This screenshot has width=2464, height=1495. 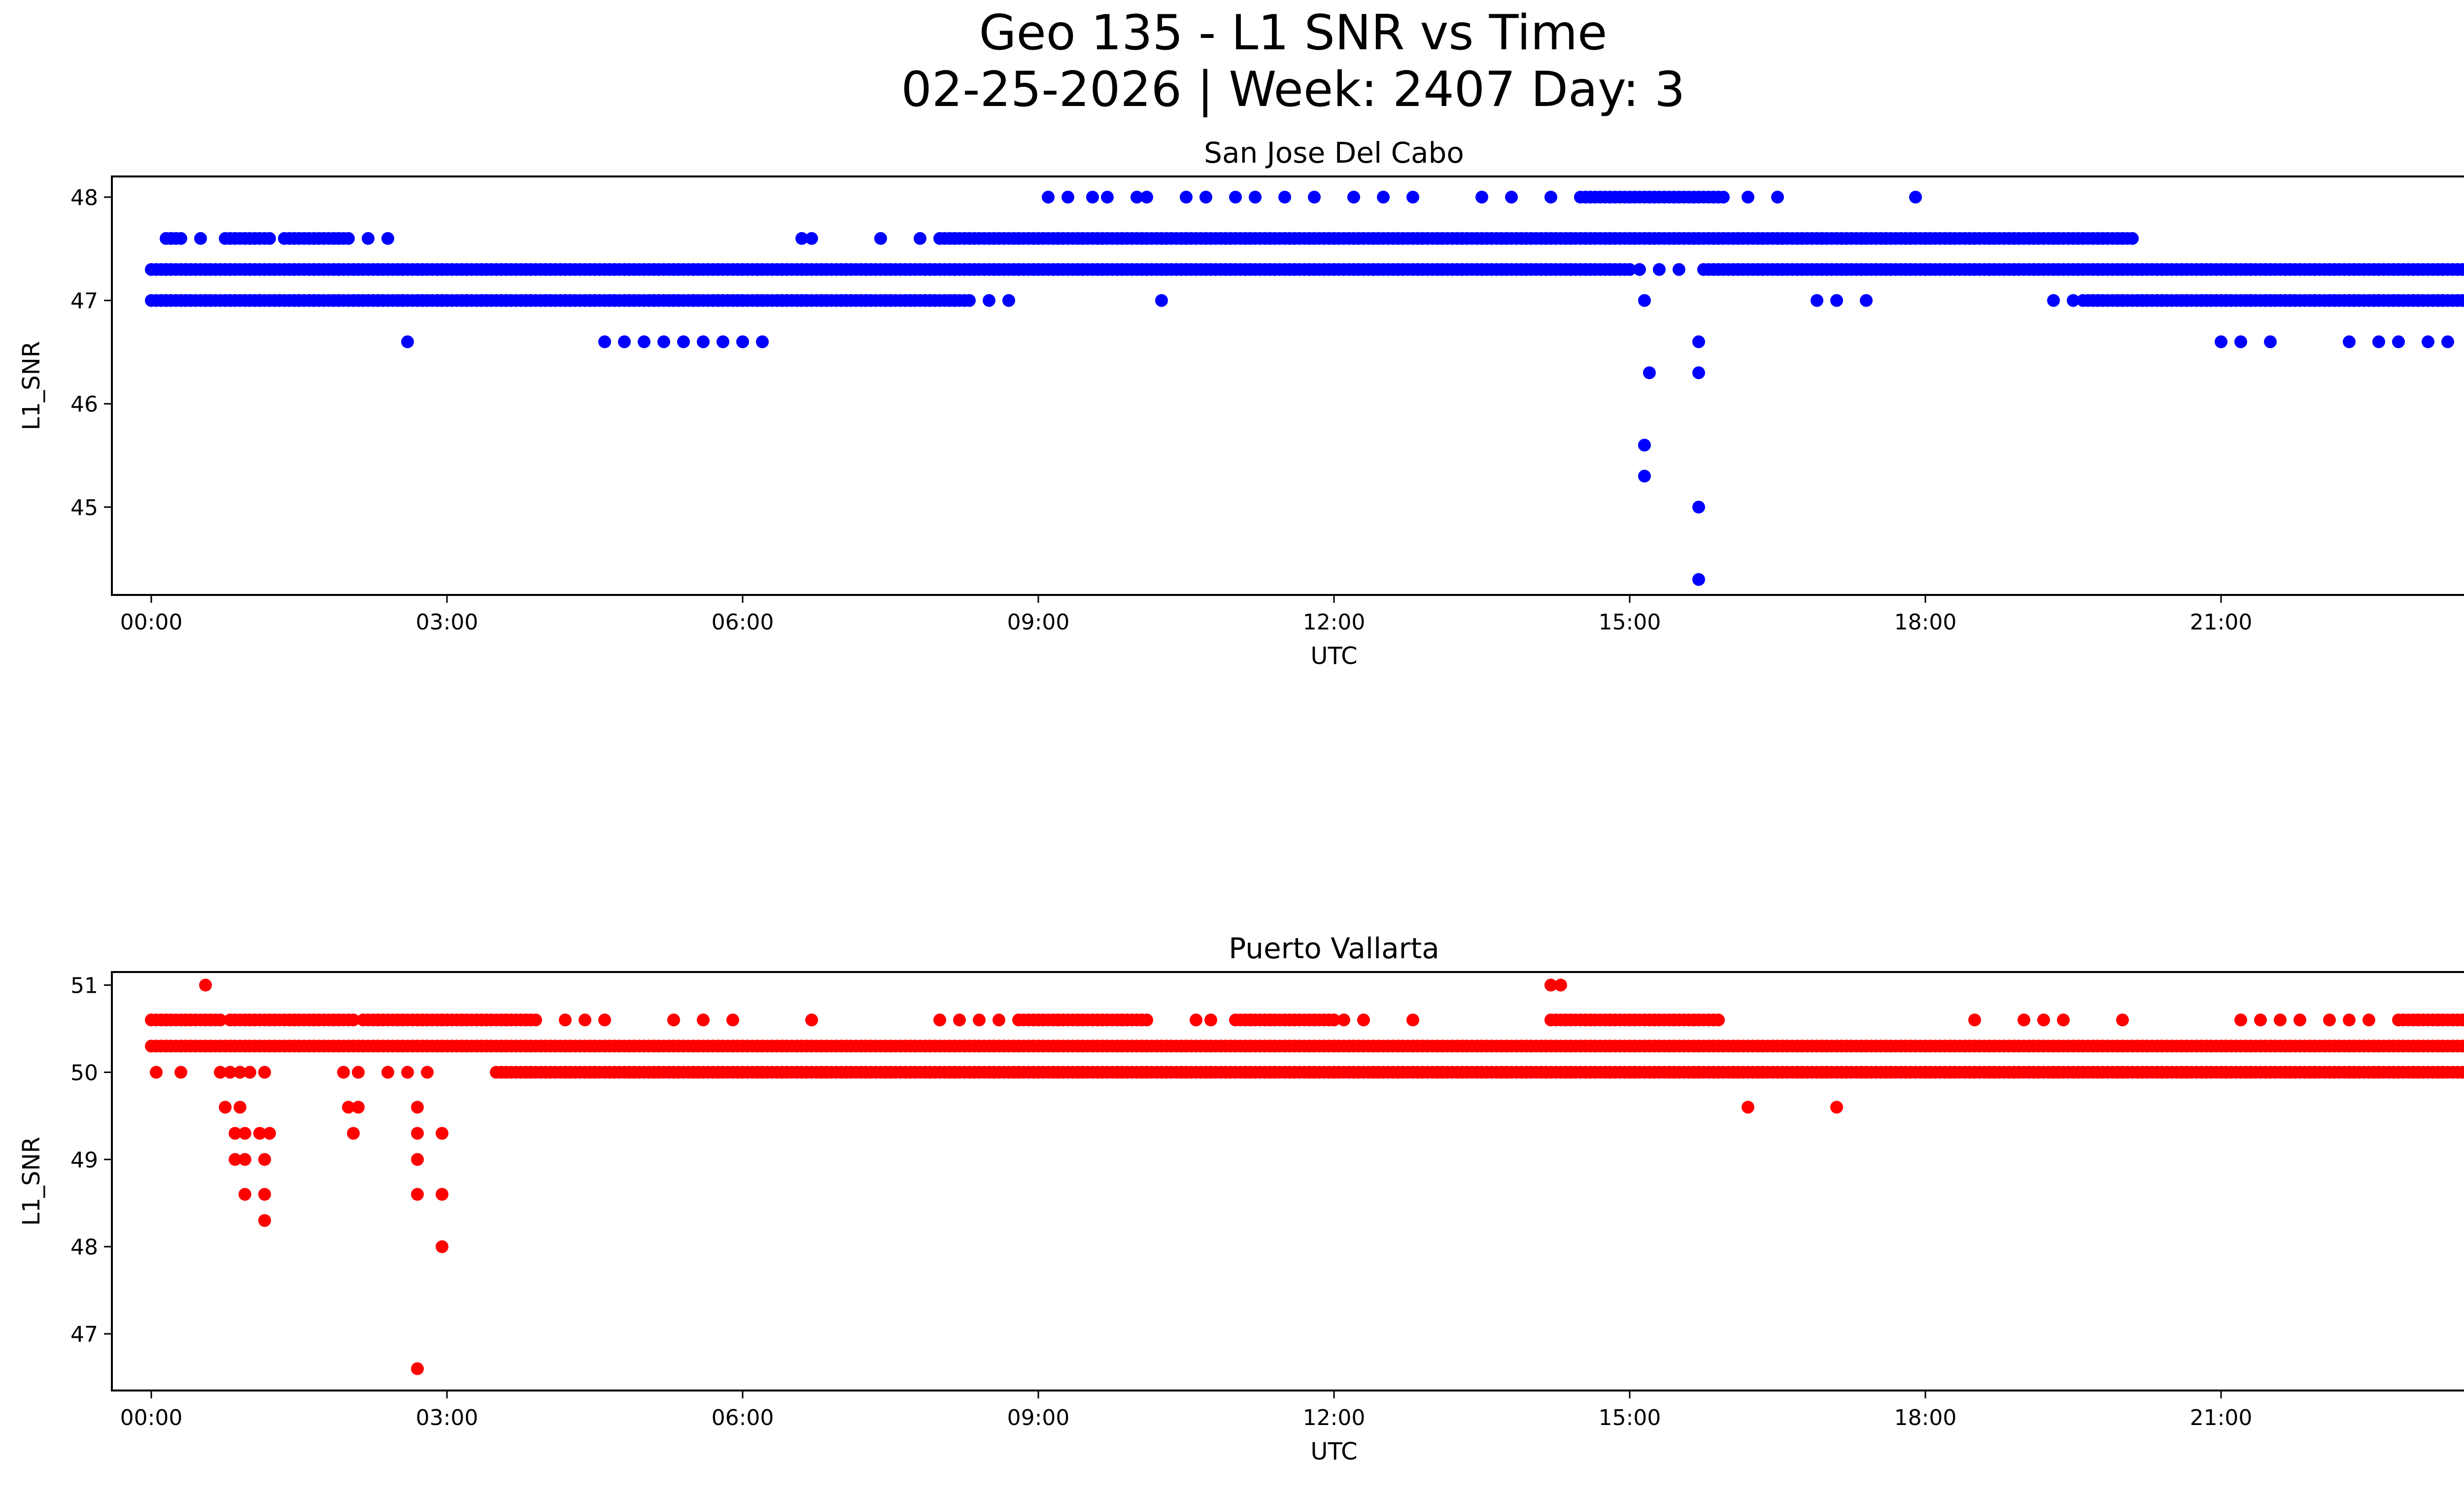 I want to click on subplot-title: San Jose Del Cabo, so click(x=1334, y=153).